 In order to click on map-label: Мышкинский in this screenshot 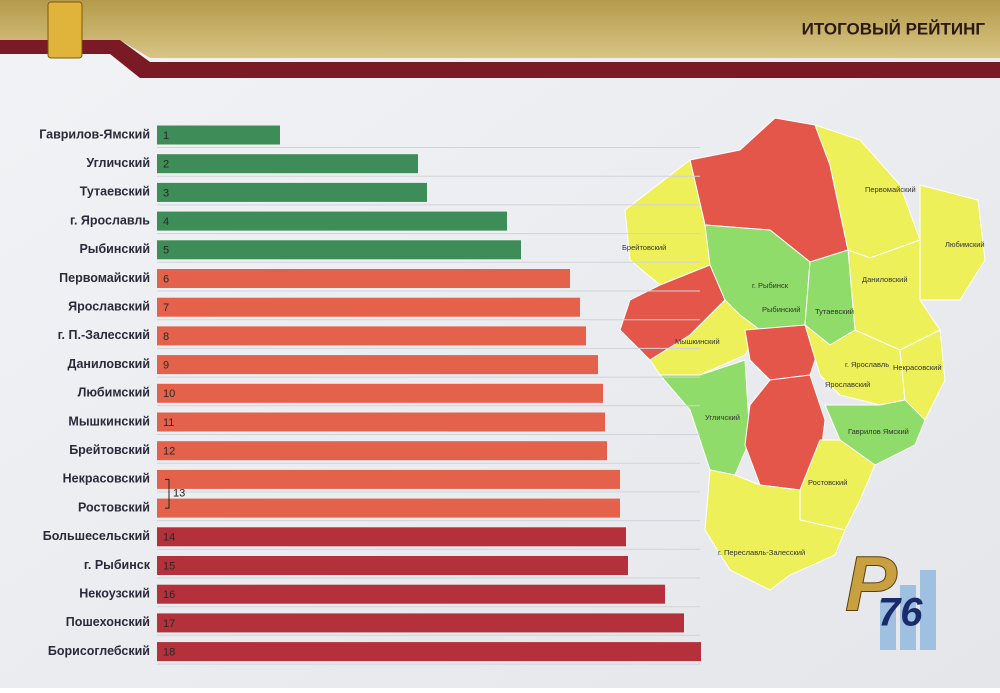, I will do `click(697, 341)`.